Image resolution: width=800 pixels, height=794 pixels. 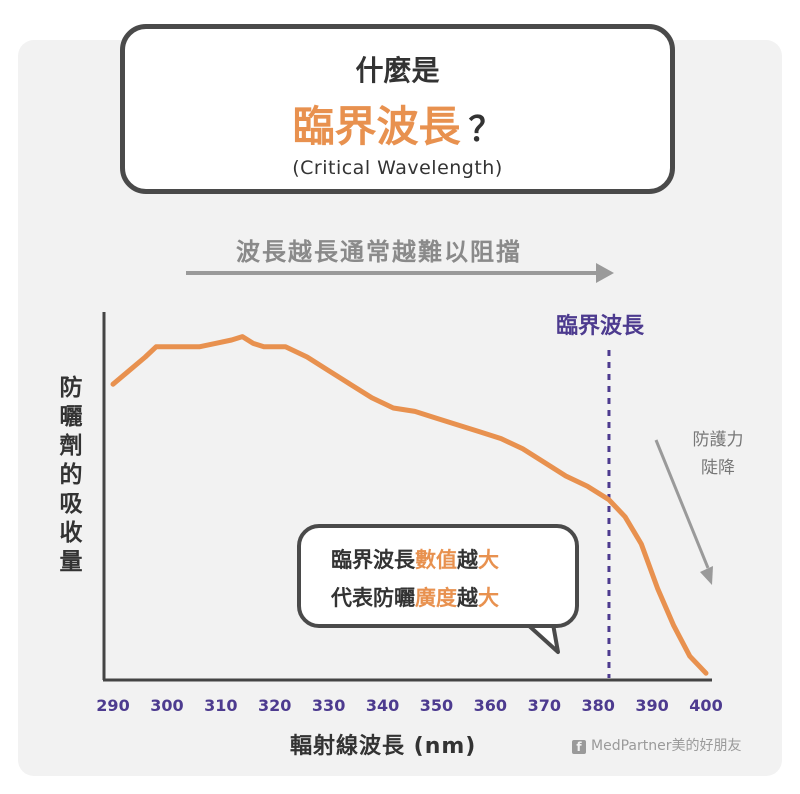 I want to click on x-tick-label: 350, so click(x=436, y=705).